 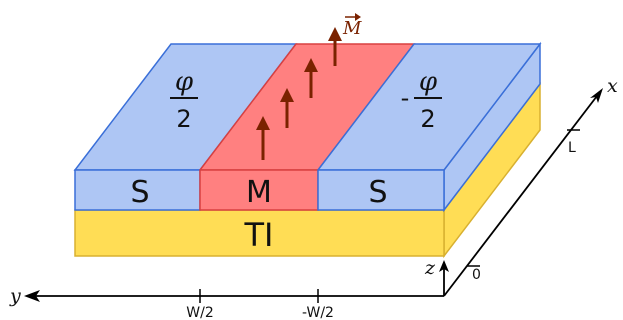 What do you see at coordinates (572, 148) in the screenshot?
I see `x-tick-l-label: L` at bounding box center [572, 148].